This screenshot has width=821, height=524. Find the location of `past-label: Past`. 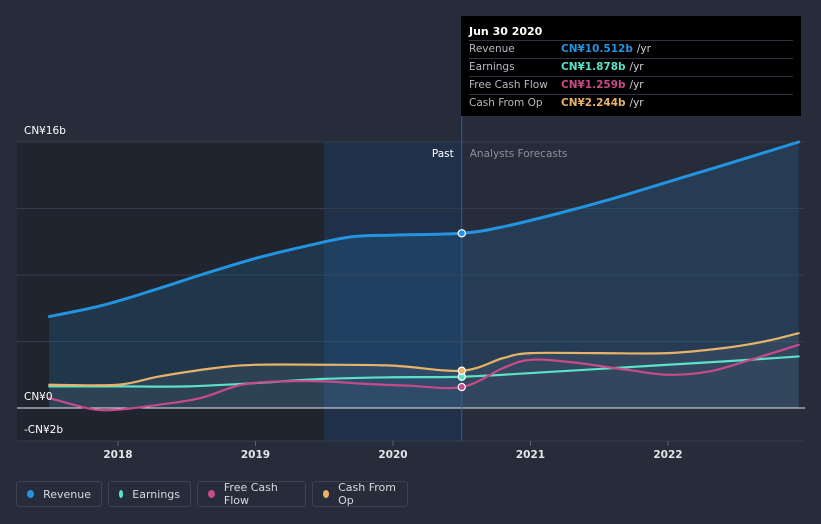

past-label: Past is located at coordinates (443, 154).